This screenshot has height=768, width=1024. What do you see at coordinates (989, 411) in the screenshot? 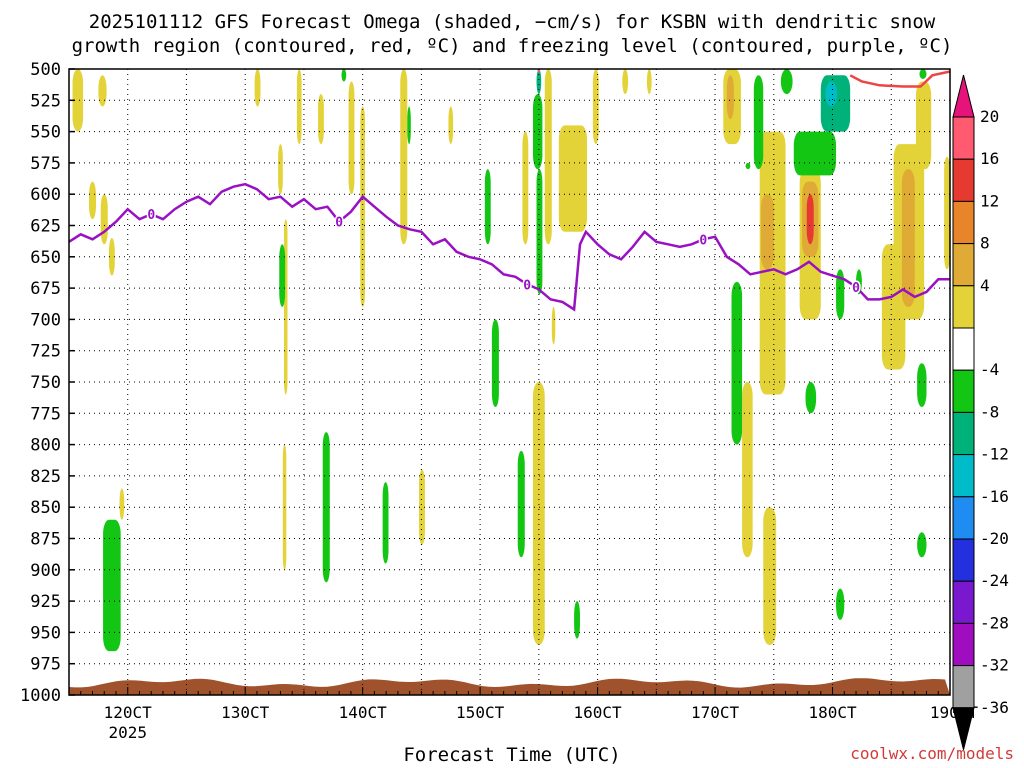
I see `colorbar-label--8: -8` at bounding box center [989, 411].